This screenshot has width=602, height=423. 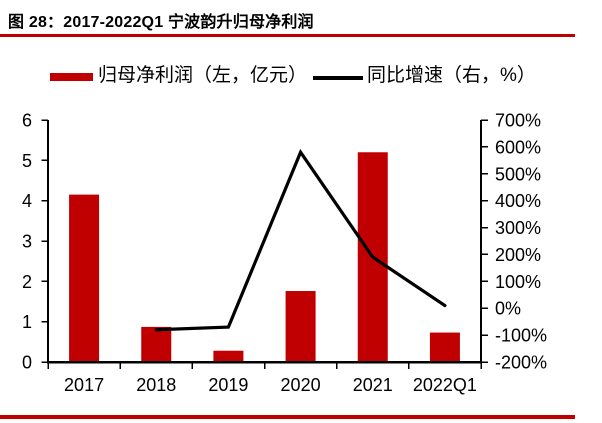 I want to click on right-axis-tick-label: 300%, so click(x=518, y=228).